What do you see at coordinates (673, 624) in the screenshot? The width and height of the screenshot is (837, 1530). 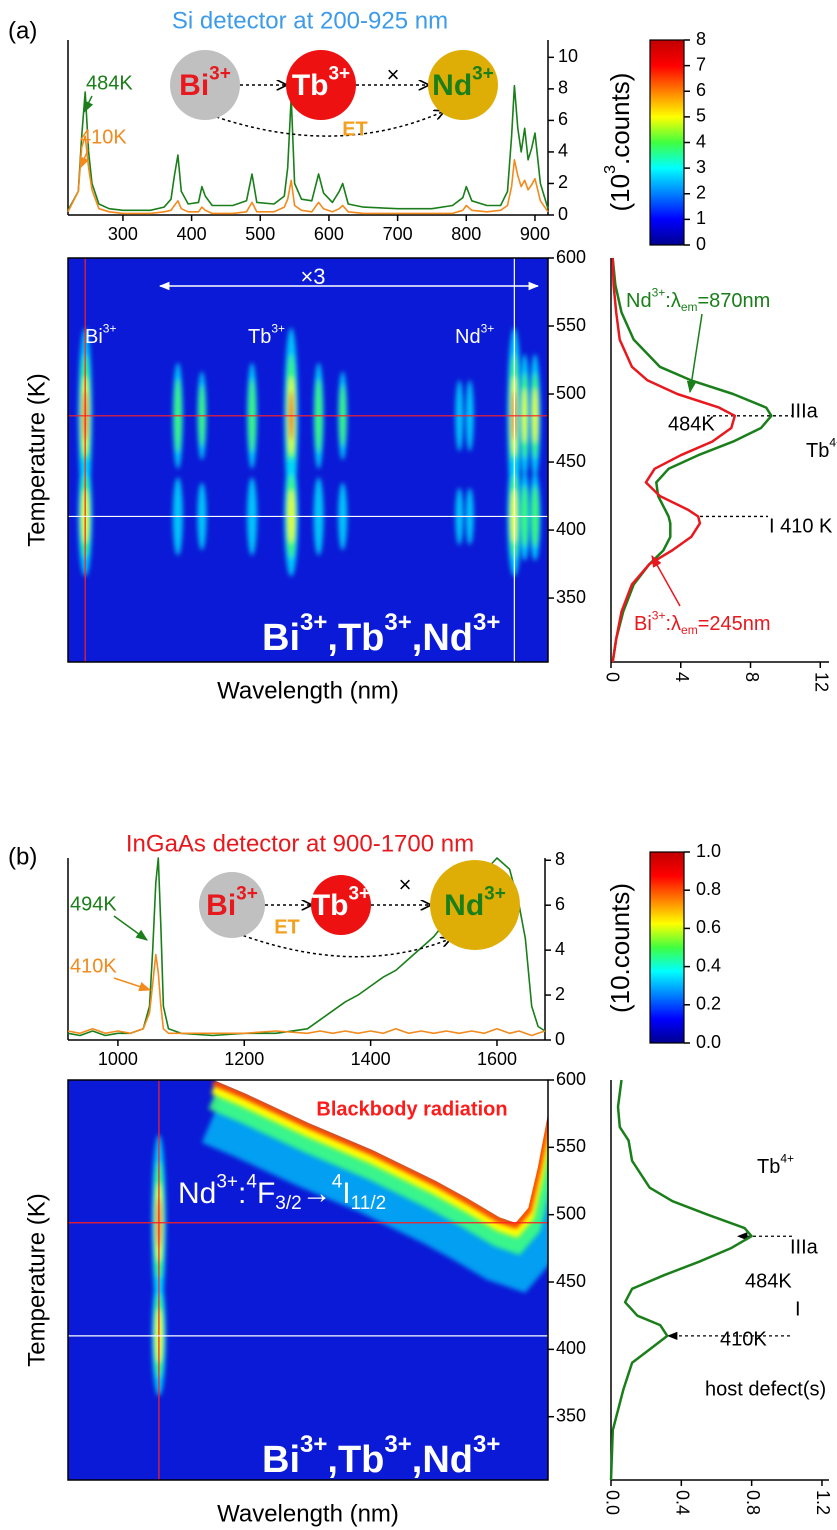 I see `series-label-part: :λ` at bounding box center [673, 624].